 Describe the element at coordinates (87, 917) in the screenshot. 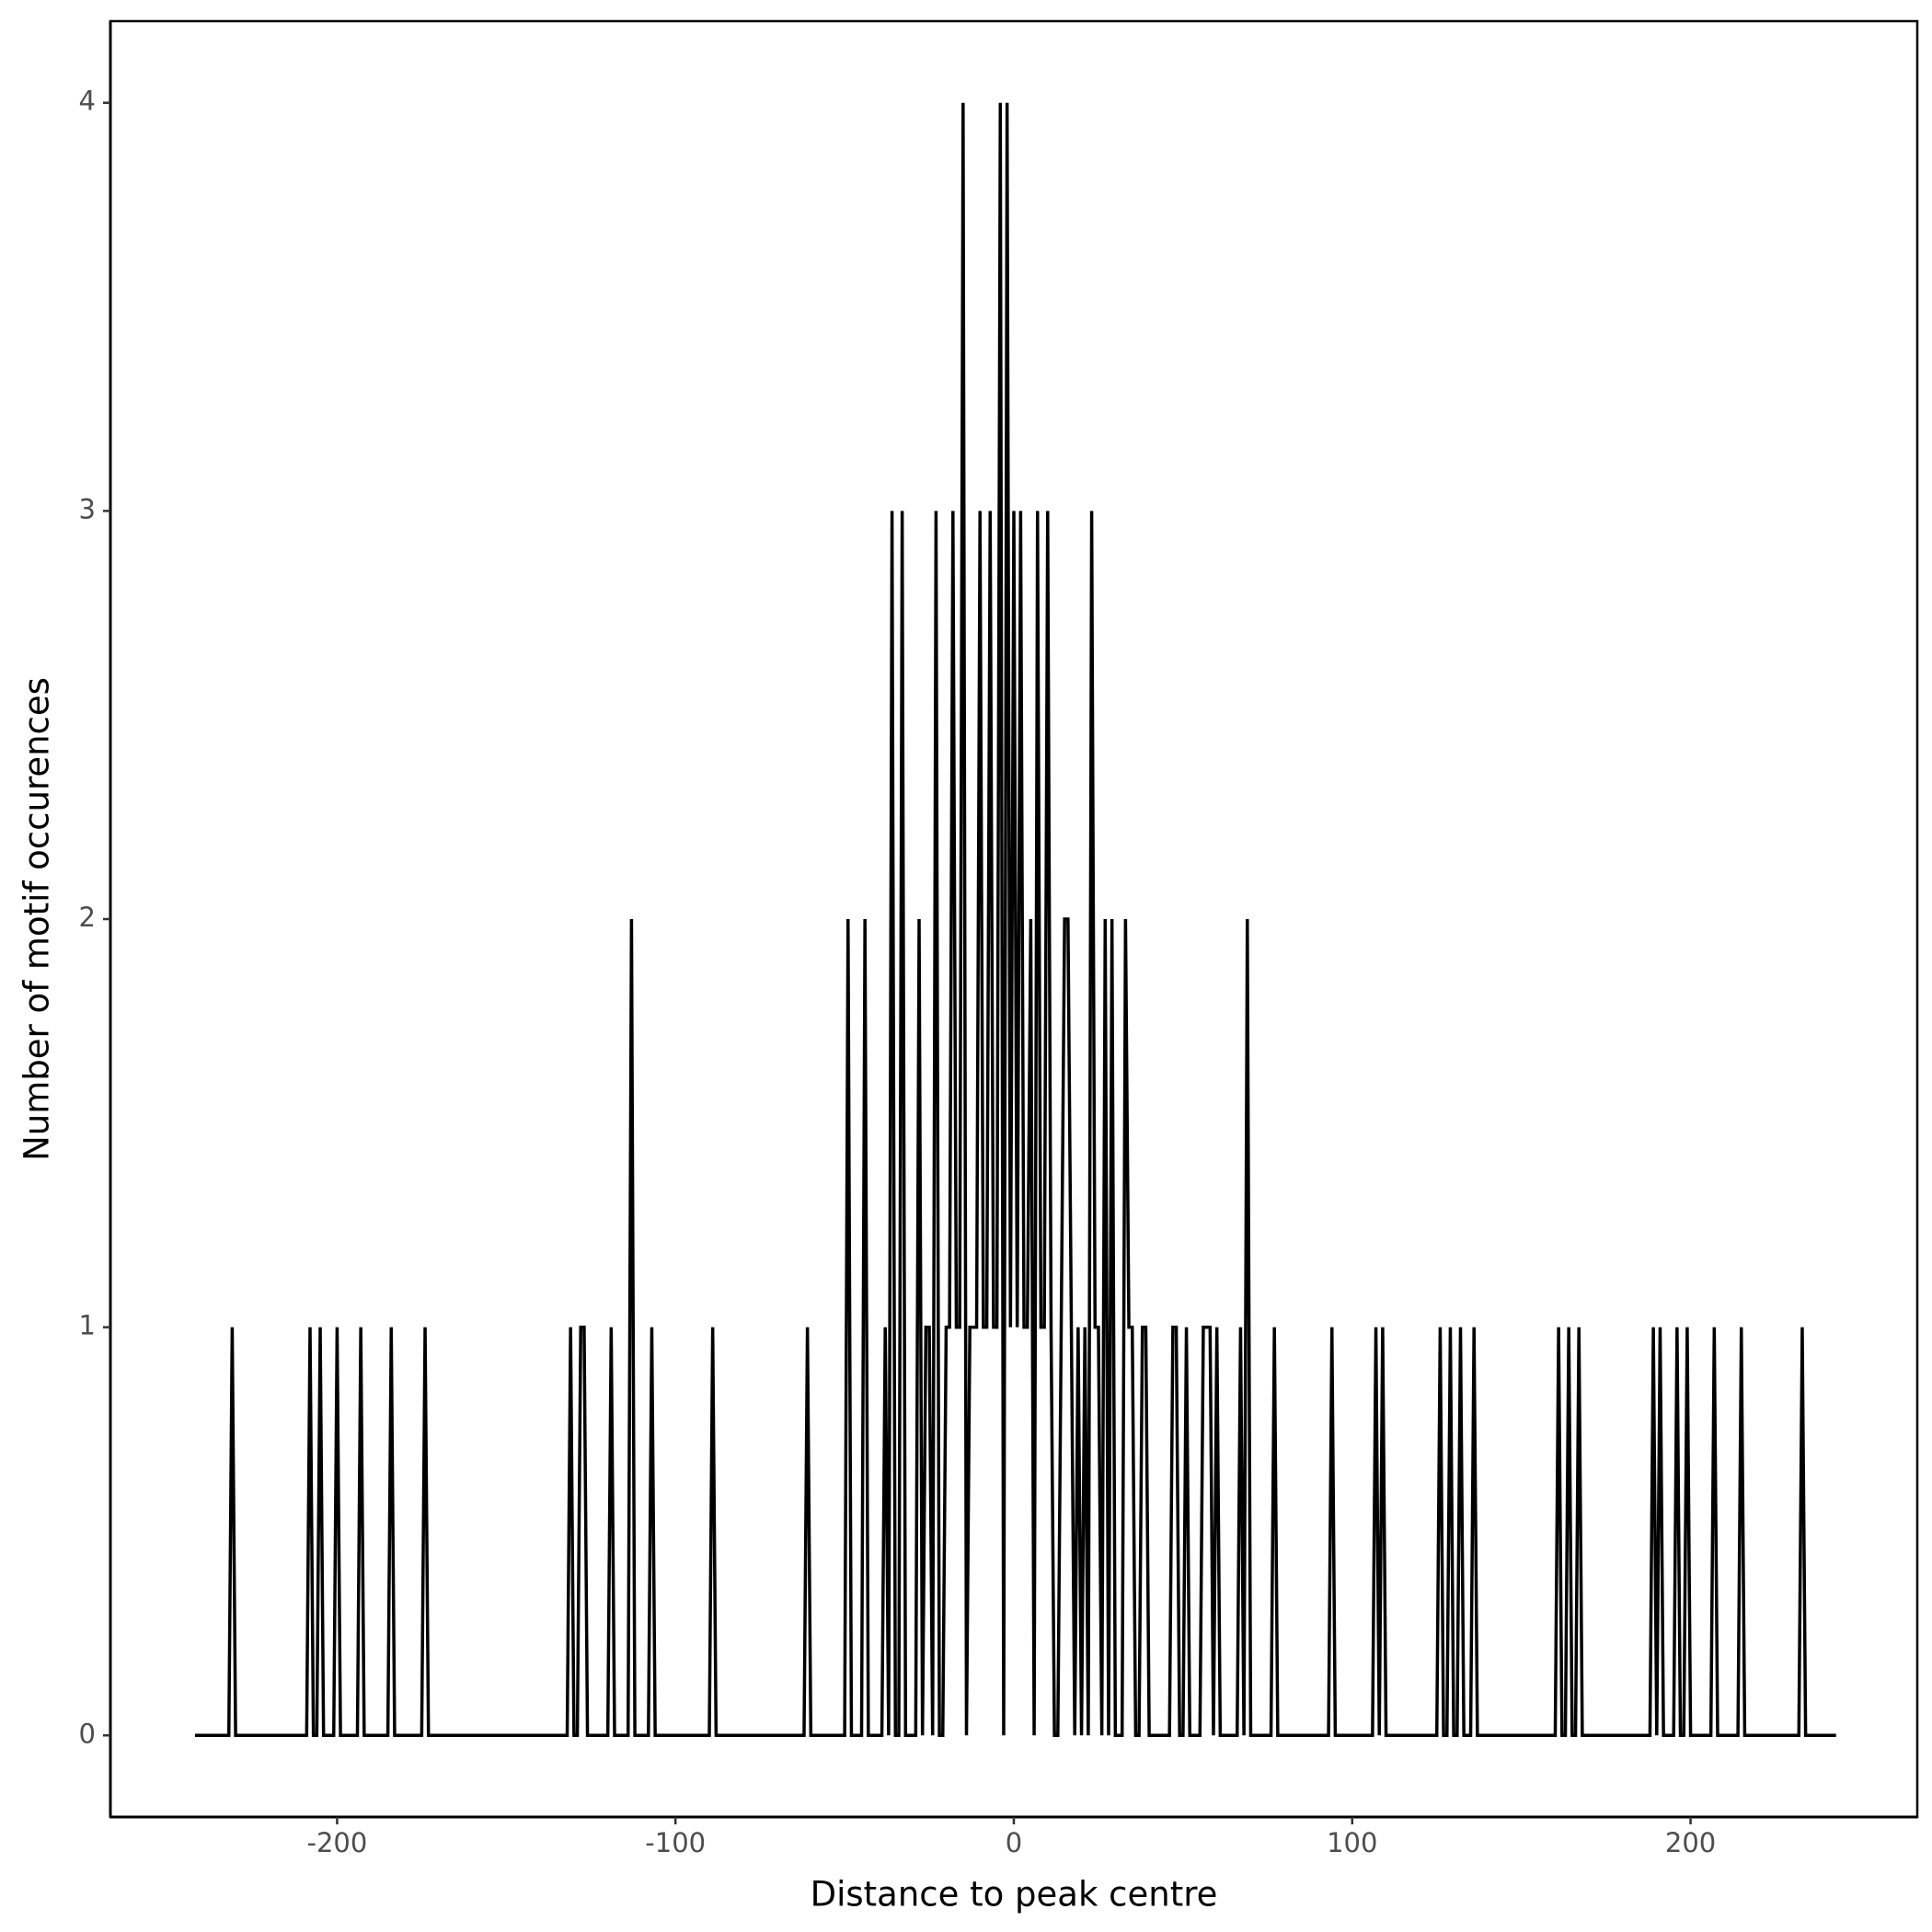

I see `y-tick-label: 2` at that location.